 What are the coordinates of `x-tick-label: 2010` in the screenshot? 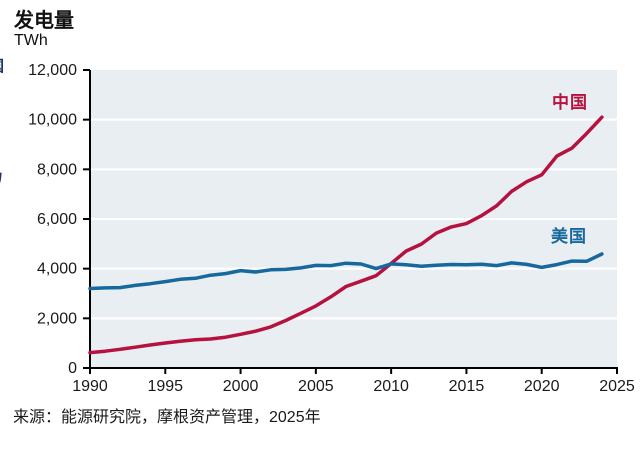 It's located at (391, 386).